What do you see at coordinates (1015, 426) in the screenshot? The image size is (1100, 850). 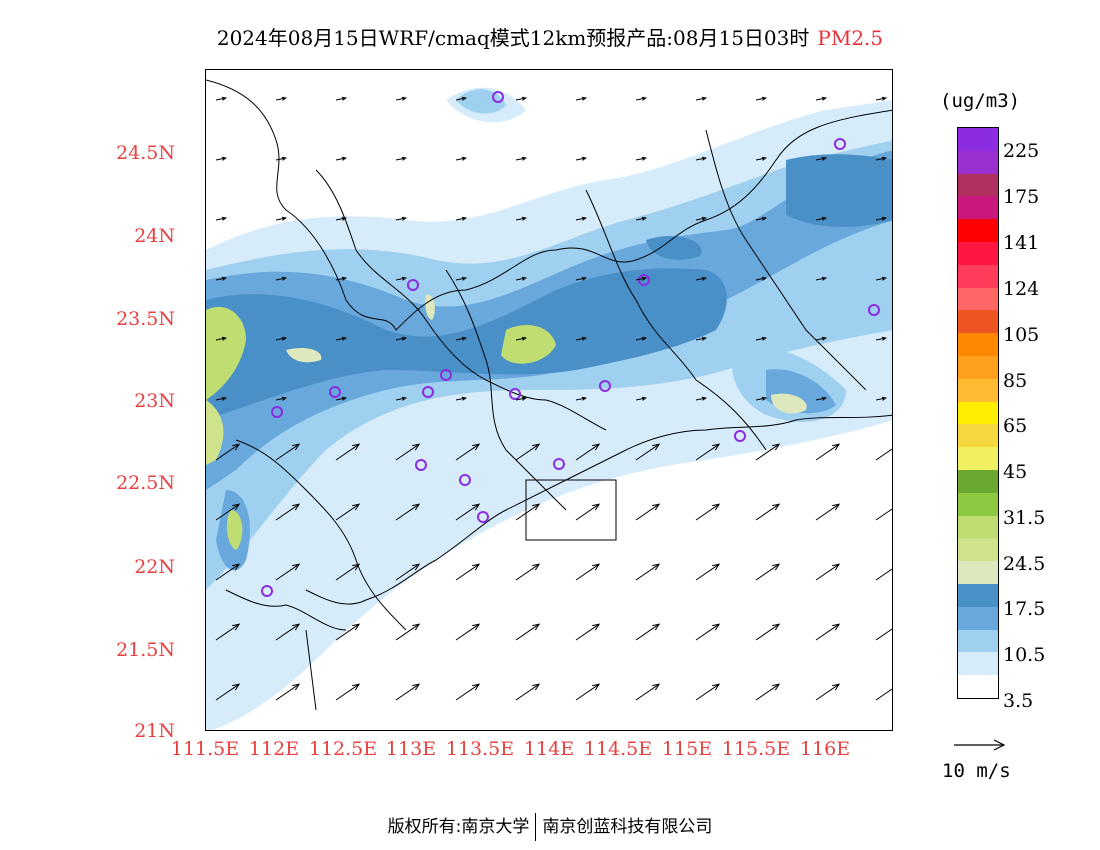 I see `colorbar-label: 65` at bounding box center [1015, 426].